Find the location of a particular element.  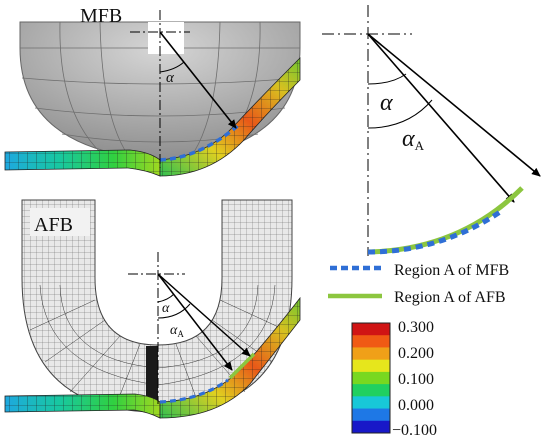

schematic-region-a-mfb is located at coordinates (434, 232).